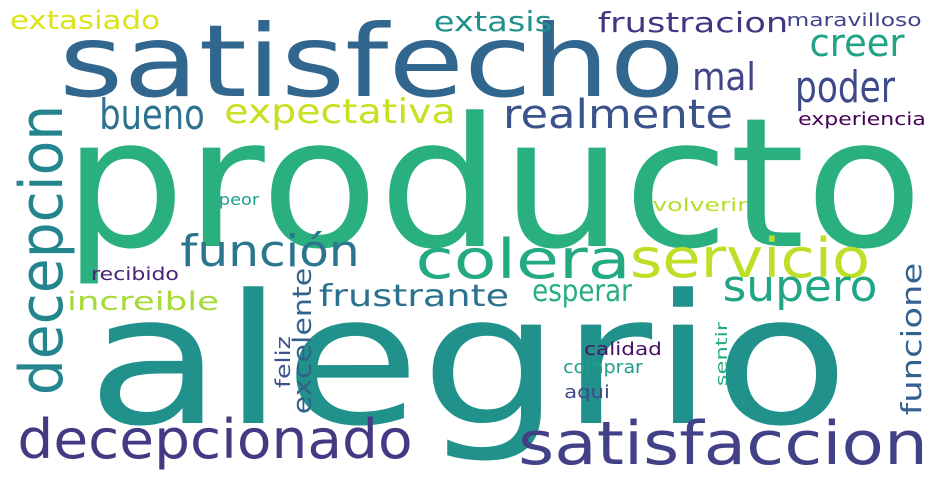 This screenshot has height=482, width=944. Describe the element at coordinates (724, 77) in the screenshot. I see `word-mal: mal` at that location.